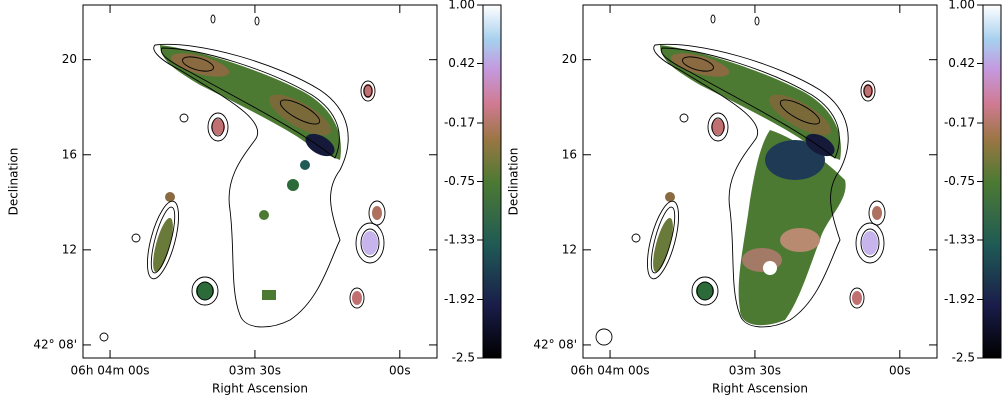  I want to click on colorbar-tick-label: -0.75, so click(459, 181).